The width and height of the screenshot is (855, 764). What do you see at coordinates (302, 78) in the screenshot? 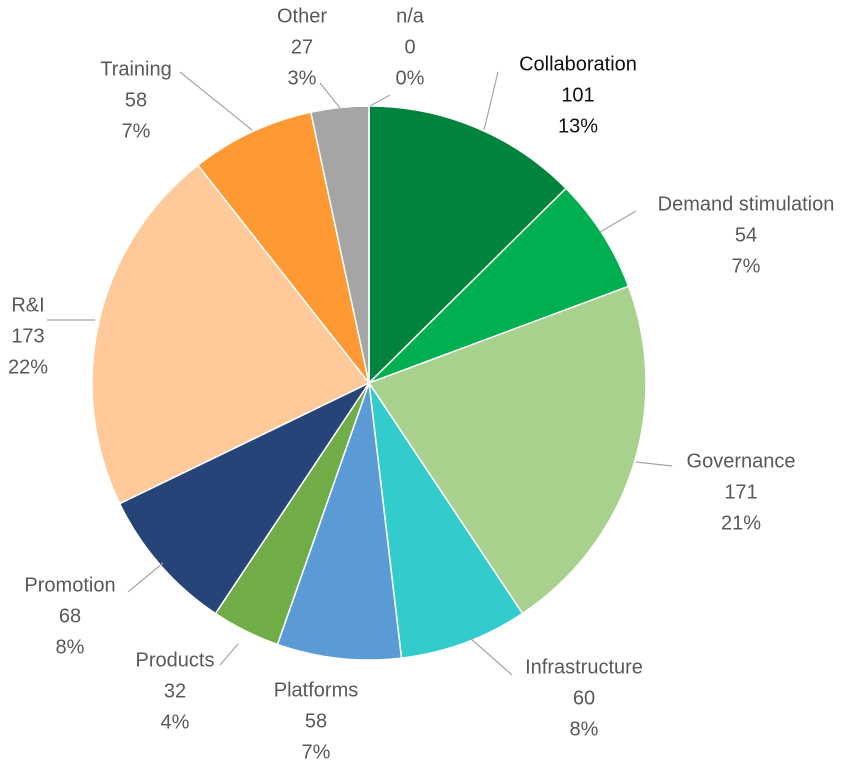
I see `percent-label: 3%` at bounding box center [302, 78].